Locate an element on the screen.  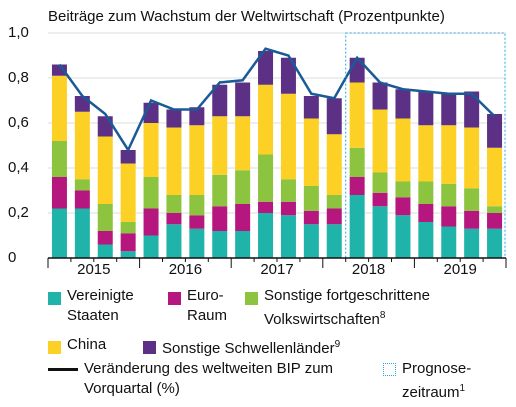
legend-line is located at coordinates (63, 369).